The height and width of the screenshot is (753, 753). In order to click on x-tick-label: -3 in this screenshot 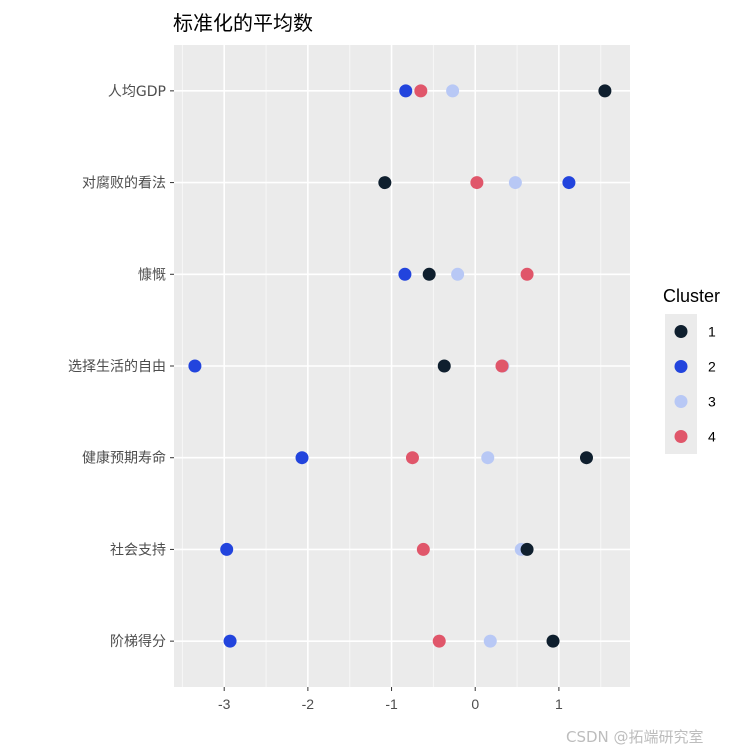, I will do `click(224, 704)`.